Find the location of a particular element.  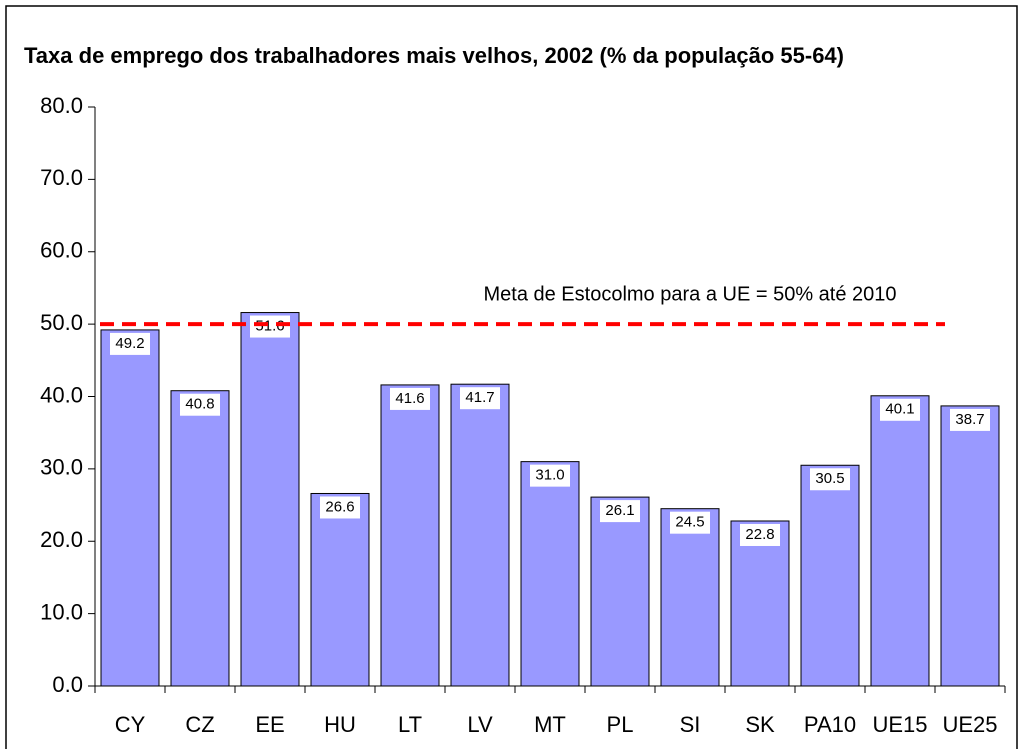

data-label: 41.7 is located at coordinates (479, 397).